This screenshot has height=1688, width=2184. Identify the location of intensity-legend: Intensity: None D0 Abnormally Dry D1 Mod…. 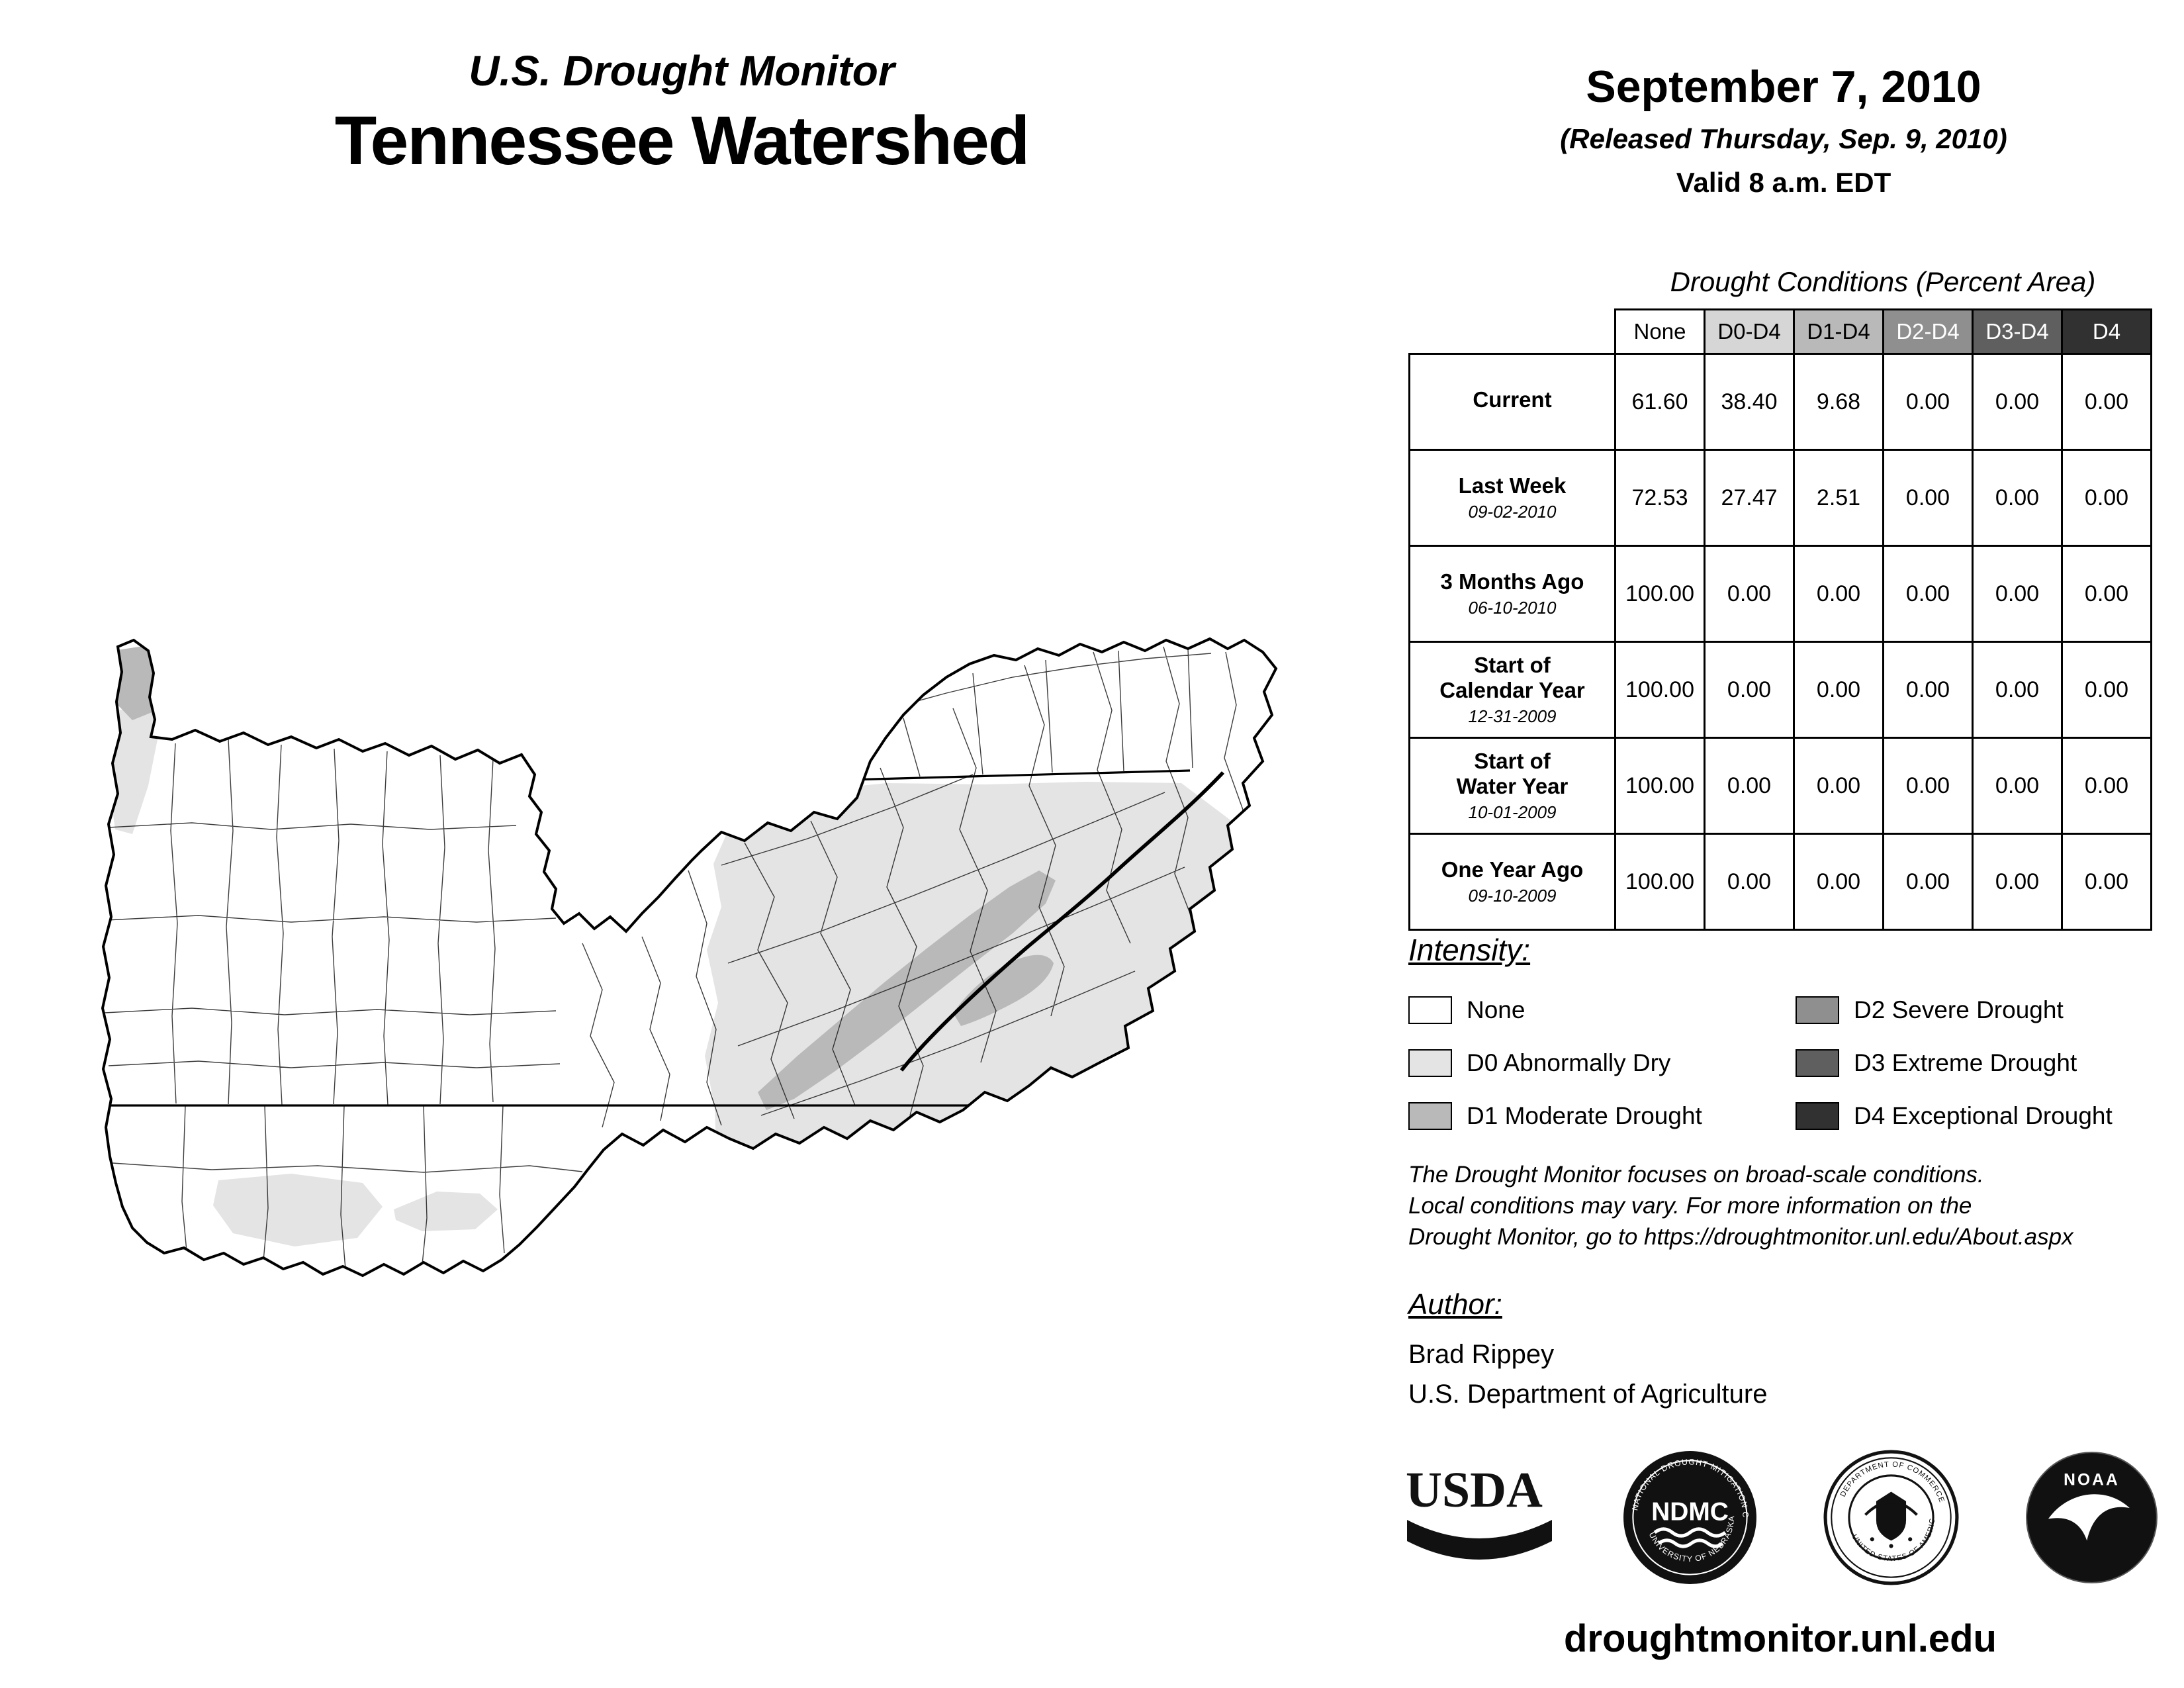
(1789, 1037).